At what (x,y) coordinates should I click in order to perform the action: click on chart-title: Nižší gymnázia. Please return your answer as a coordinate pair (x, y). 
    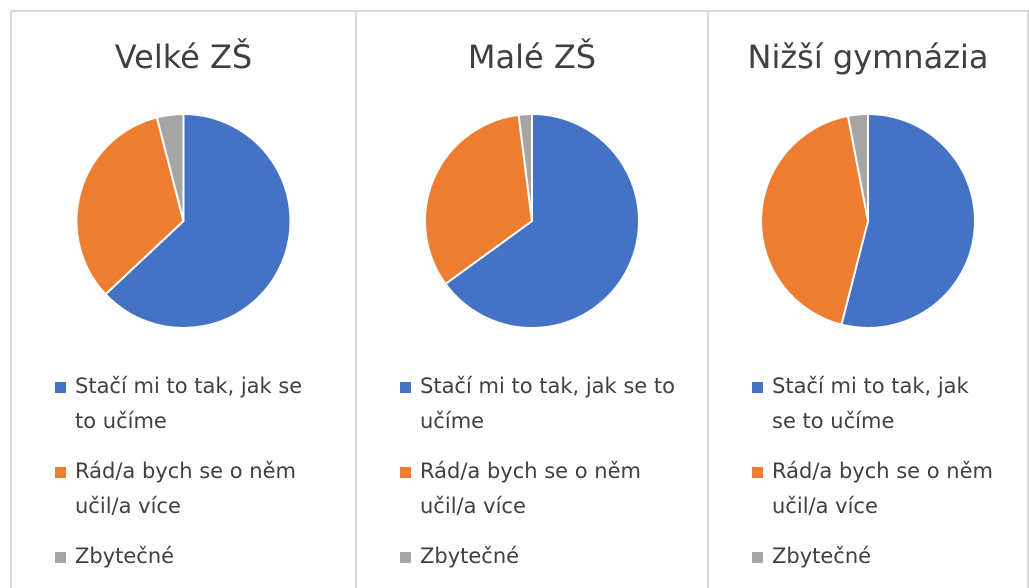
    Looking at the image, I should click on (868, 57).